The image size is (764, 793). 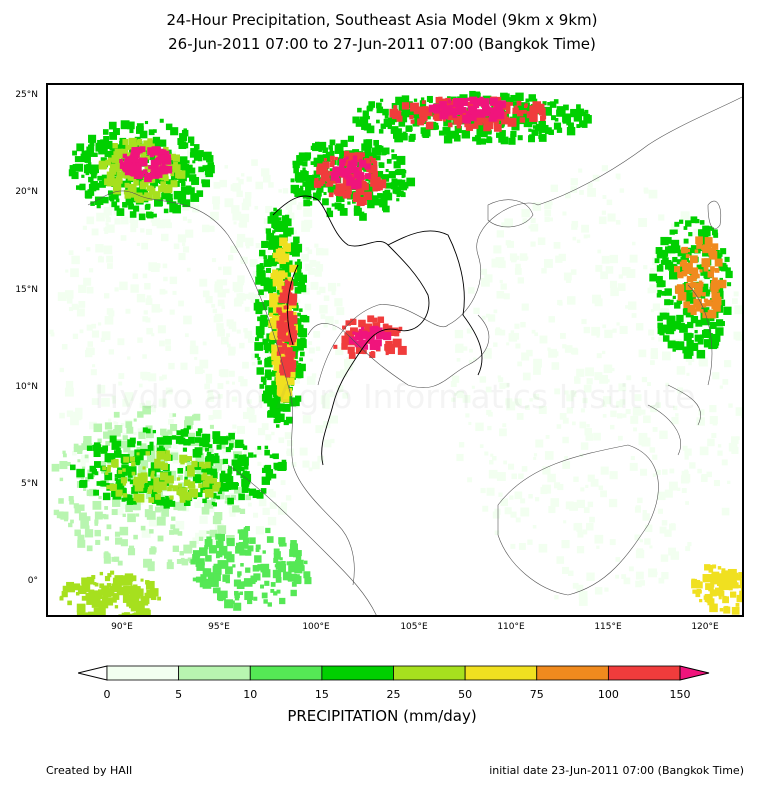 What do you see at coordinates (29, 484) in the screenshot?
I see `lat-label-5n: 5°N` at bounding box center [29, 484].